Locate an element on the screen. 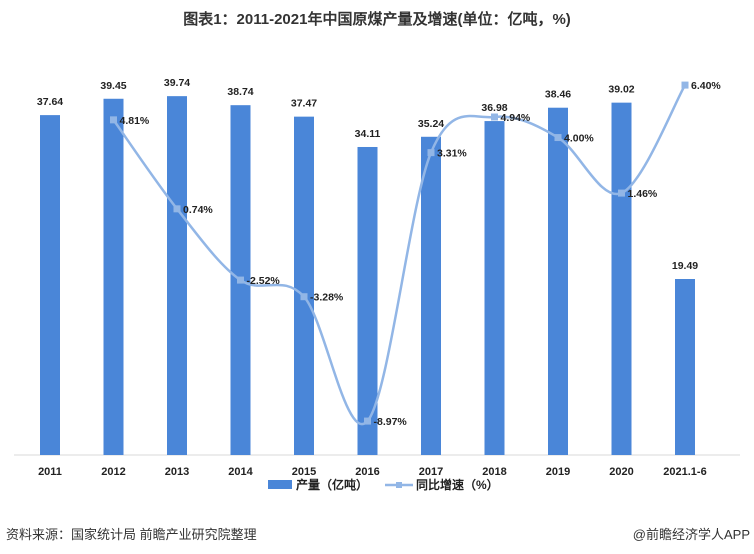  x-tick-label: 2016 is located at coordinates (367, 472).